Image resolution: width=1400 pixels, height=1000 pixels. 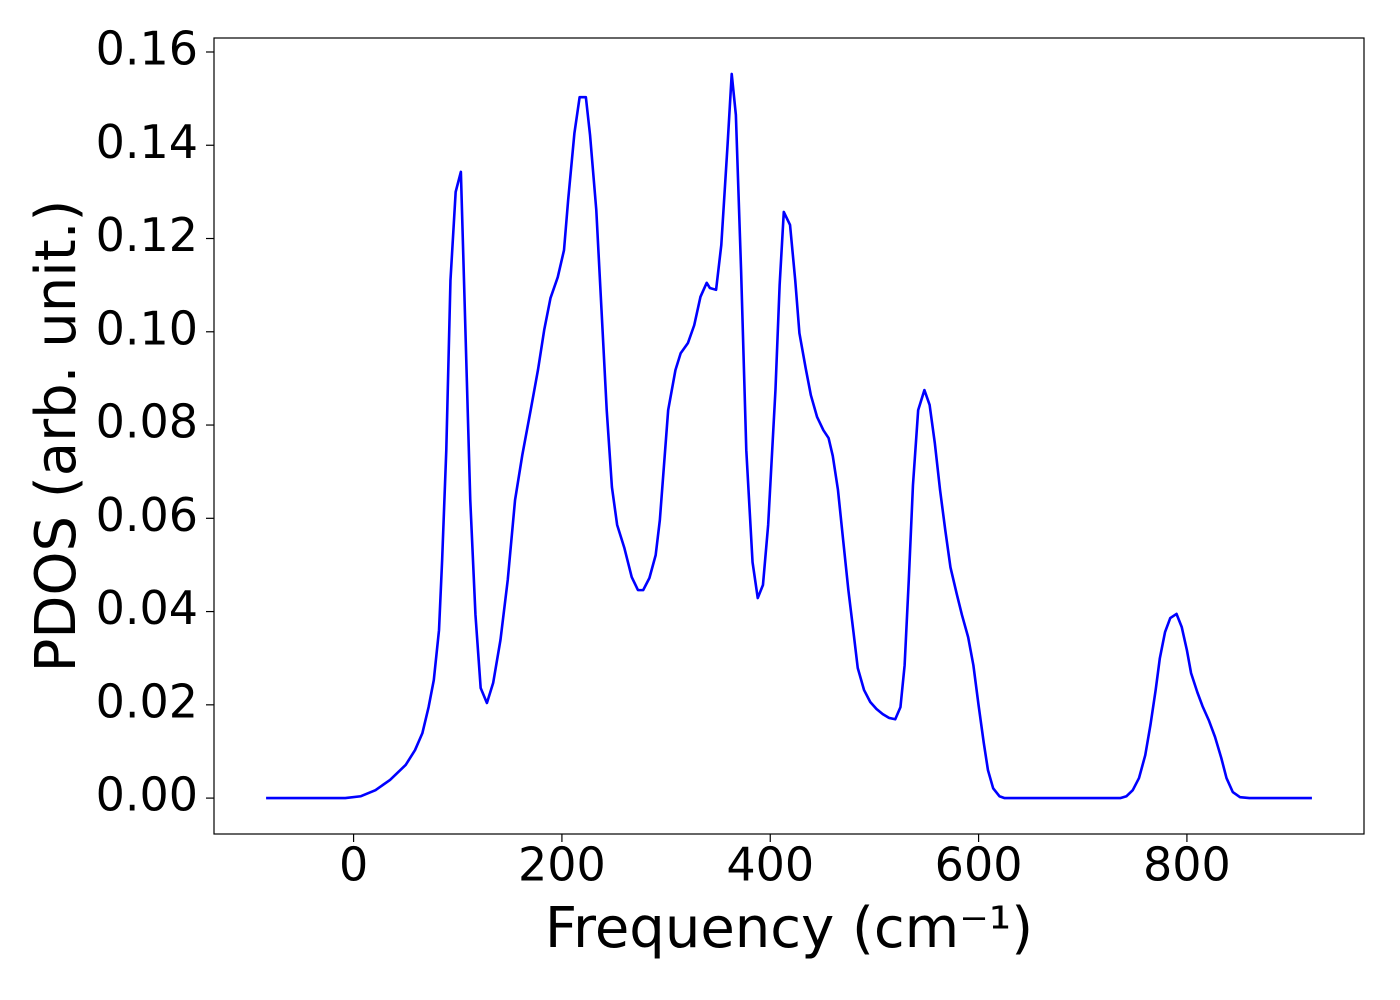 What do you see at coordinates (147, 795) in the screenshot?
I see `y-tick-label: 0.00` at bounding box center [147, 795].